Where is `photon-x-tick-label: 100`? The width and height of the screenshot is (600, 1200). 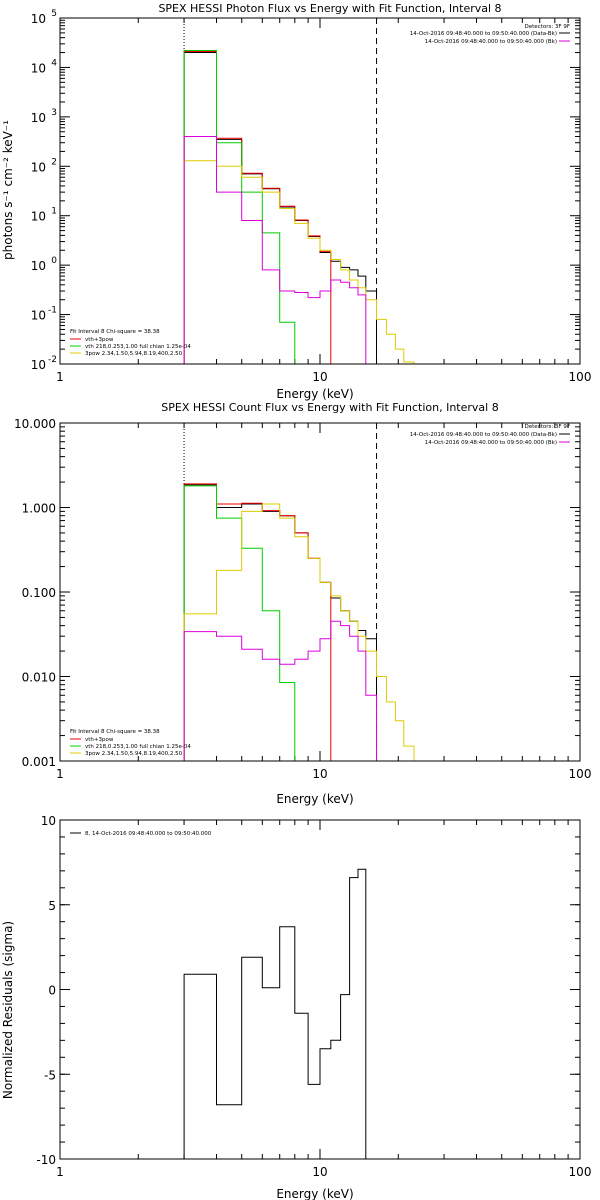 photon-x-tick-label: 100 is located at coordinates (580, 377).